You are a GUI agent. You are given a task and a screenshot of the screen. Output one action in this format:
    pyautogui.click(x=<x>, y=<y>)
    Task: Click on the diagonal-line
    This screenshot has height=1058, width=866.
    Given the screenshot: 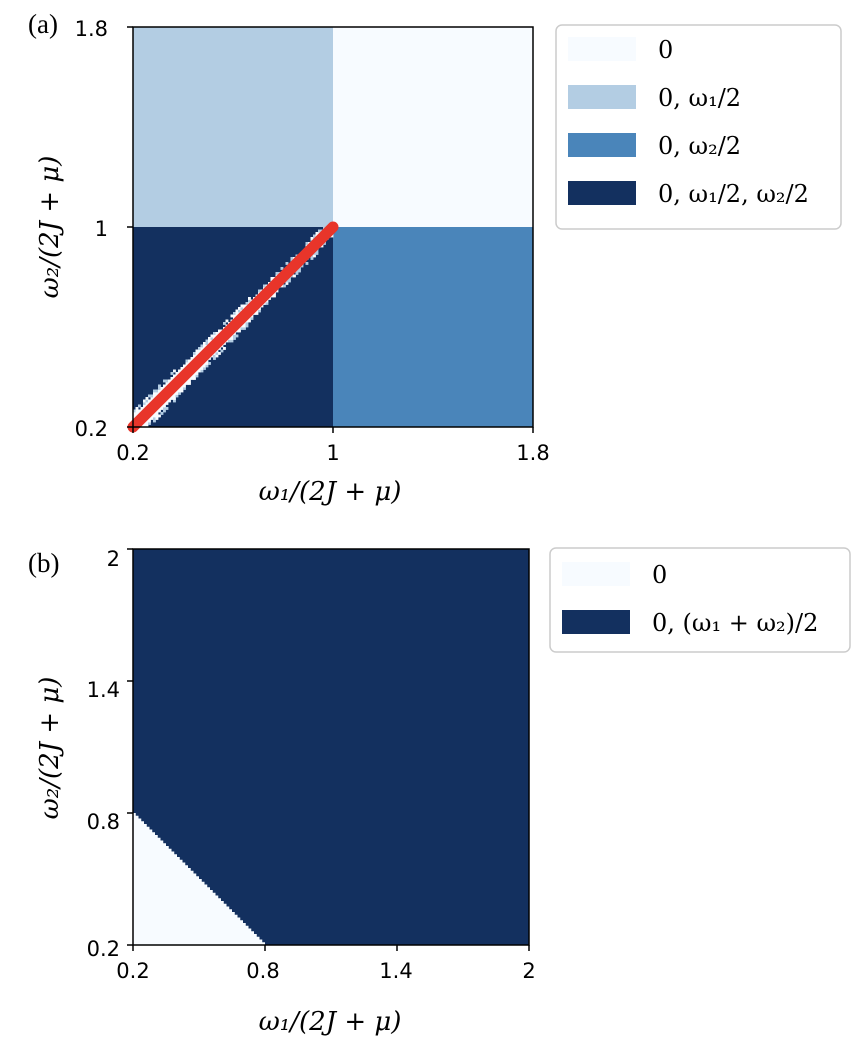 What is the action you would take?
    pyautogui.click(x=233, y=327)
    